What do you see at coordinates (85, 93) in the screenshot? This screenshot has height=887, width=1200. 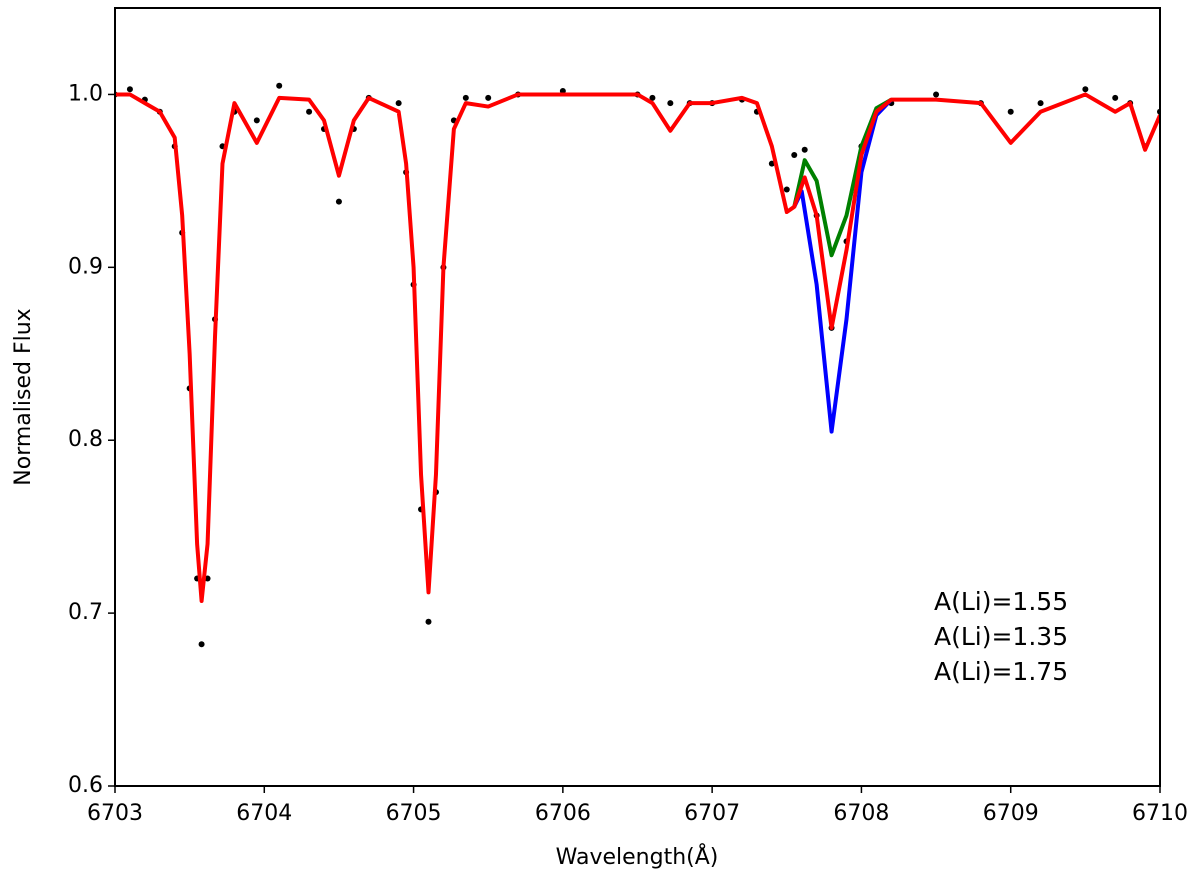 I see `y-tick-label: 1.0` at bounding box center [85, 93].